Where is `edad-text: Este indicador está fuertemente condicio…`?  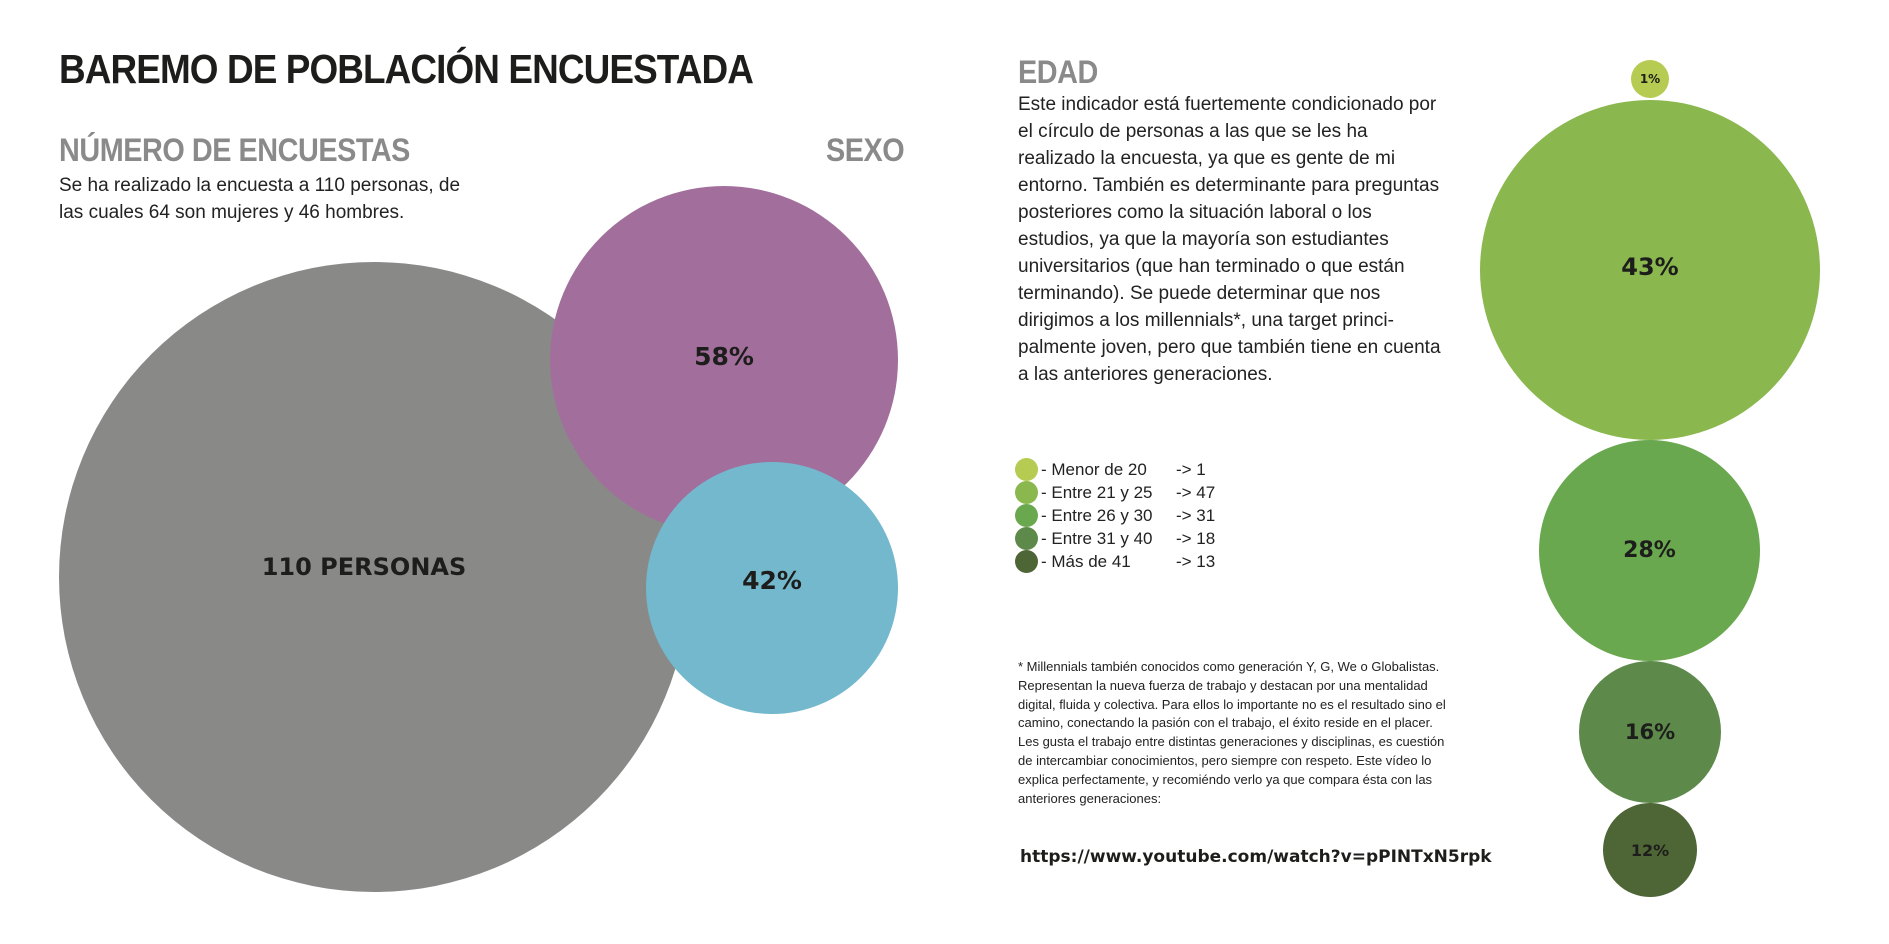 edad-text: Este indicador está fuertemente condicio… is located at coordinates (1229, 239).